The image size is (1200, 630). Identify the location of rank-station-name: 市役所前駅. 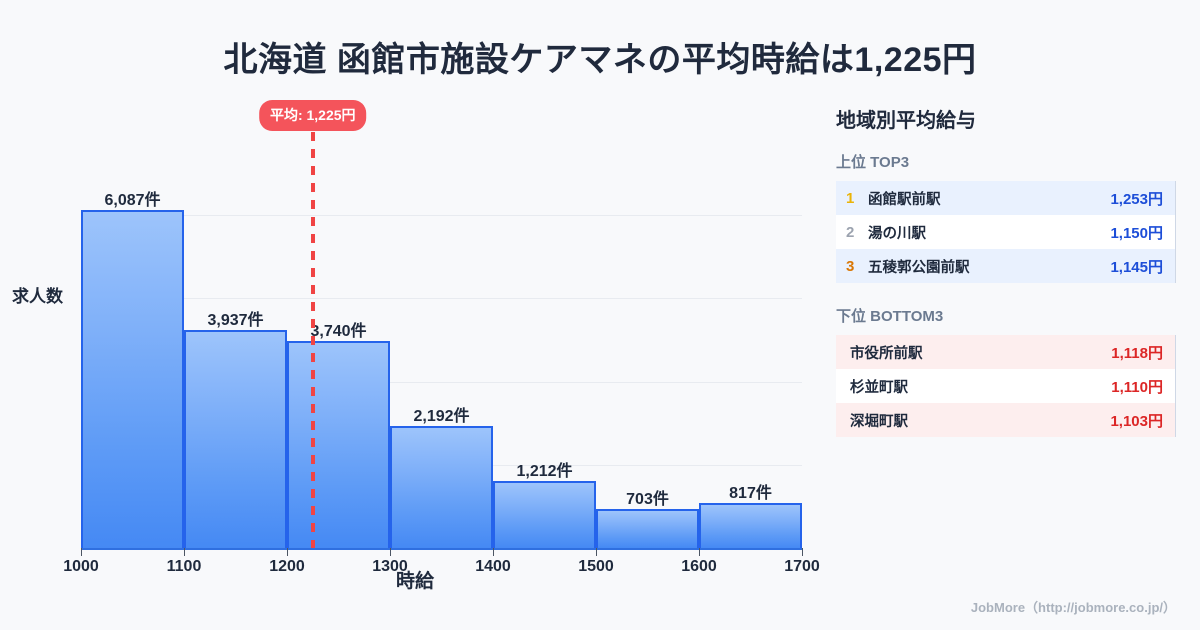
(886, 353).